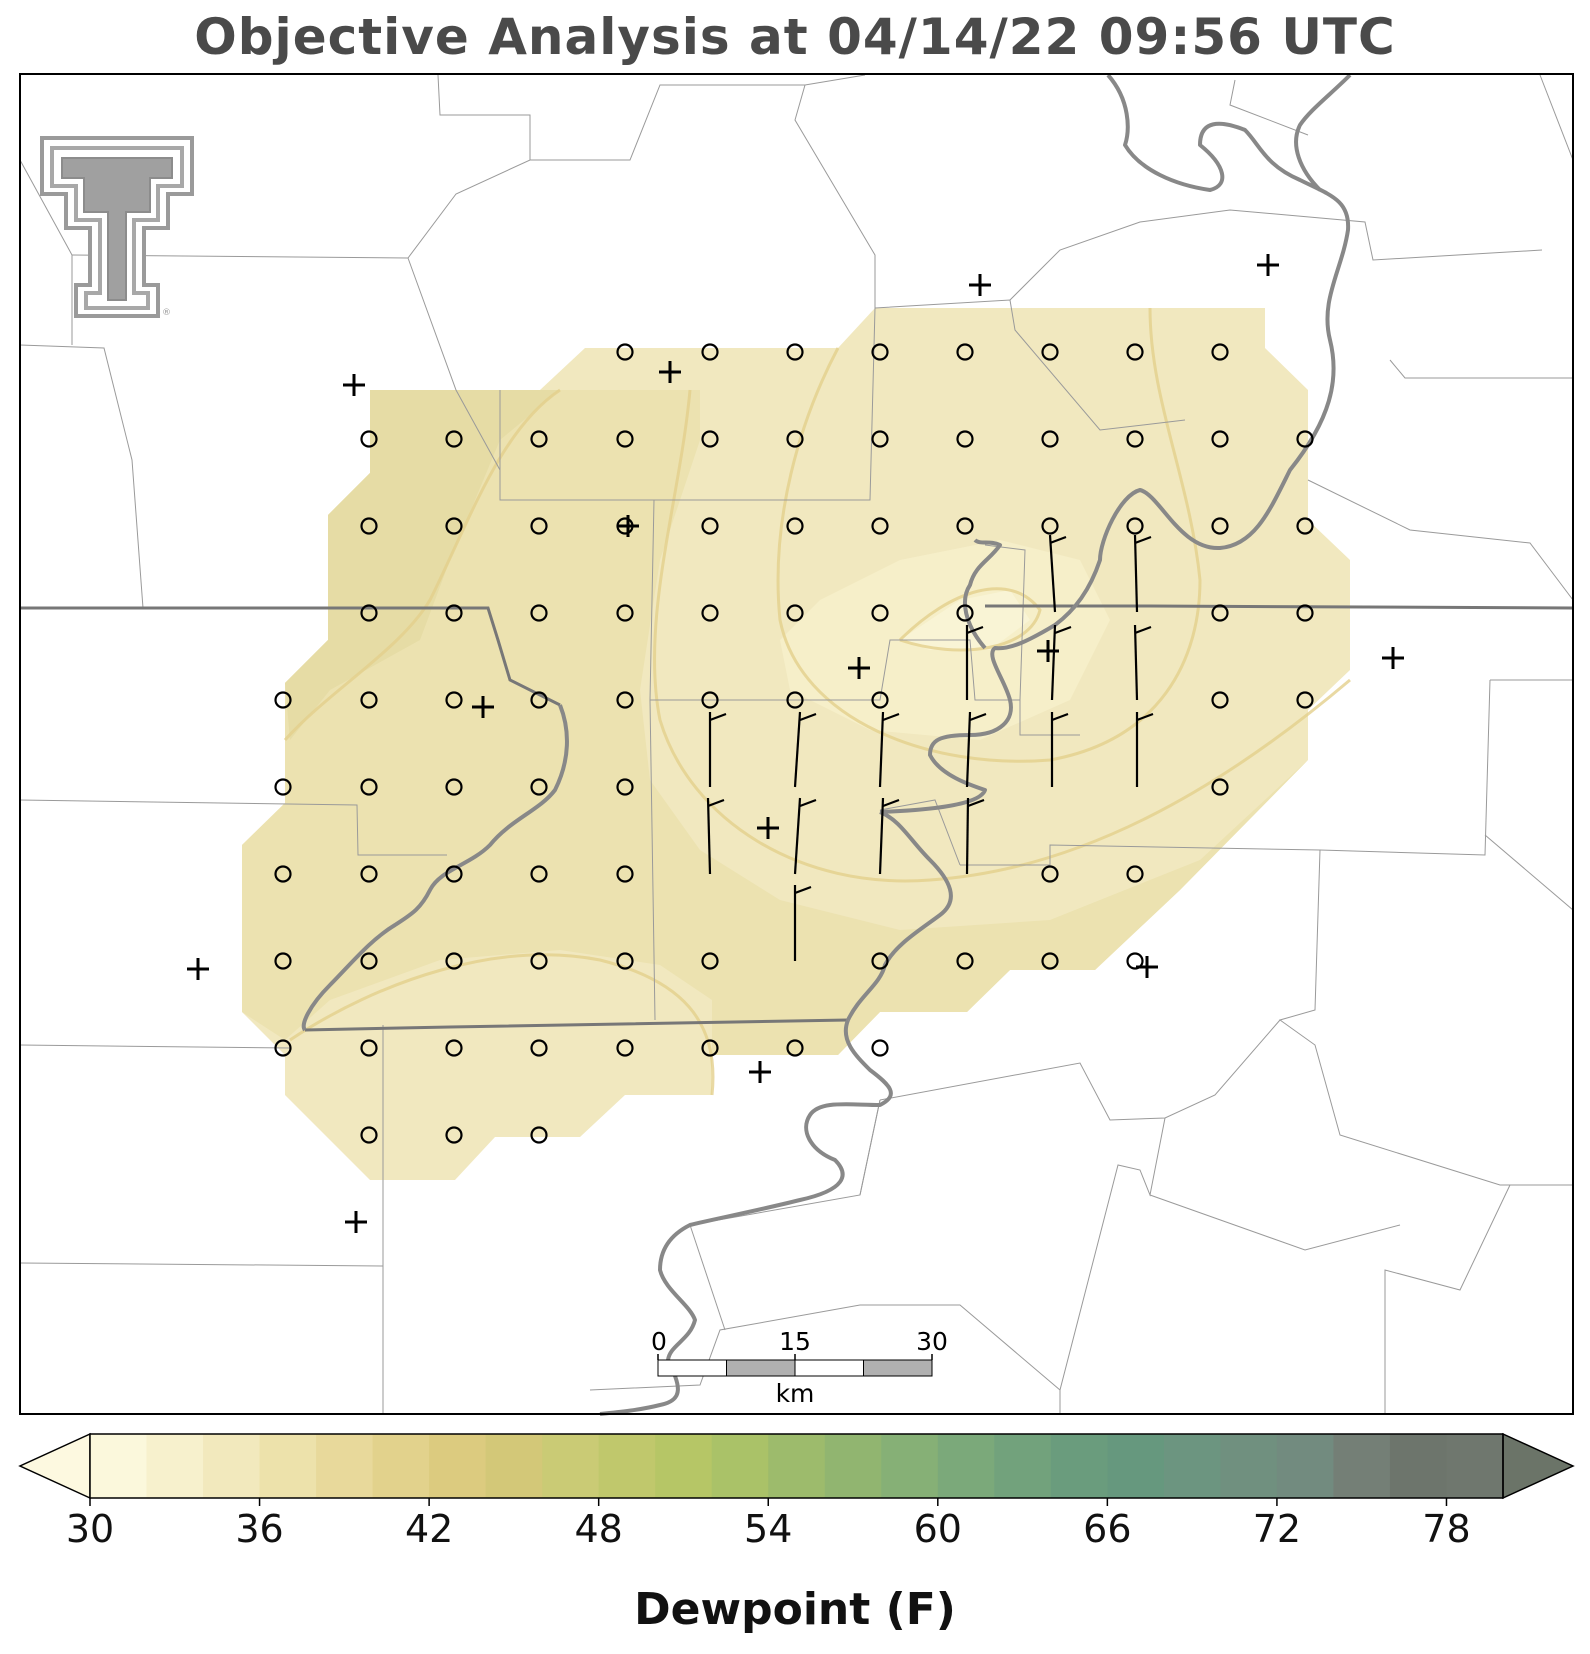 This screenshot has height=1654, width=1590. Describe the element at coordinates (1446, 1529) in the screenshot. I see `colorbar-tick-label: 78` at that location.